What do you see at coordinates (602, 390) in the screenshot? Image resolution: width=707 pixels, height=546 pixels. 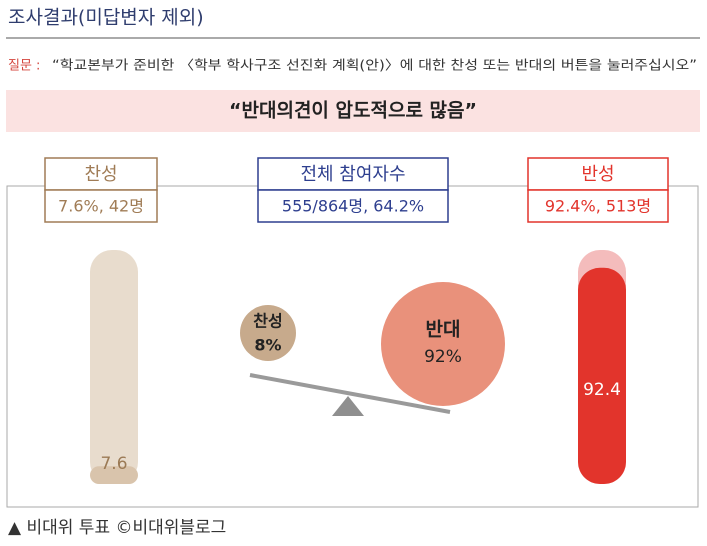 I see `gauge-label: 92.4` at bounding box center [602, 390].